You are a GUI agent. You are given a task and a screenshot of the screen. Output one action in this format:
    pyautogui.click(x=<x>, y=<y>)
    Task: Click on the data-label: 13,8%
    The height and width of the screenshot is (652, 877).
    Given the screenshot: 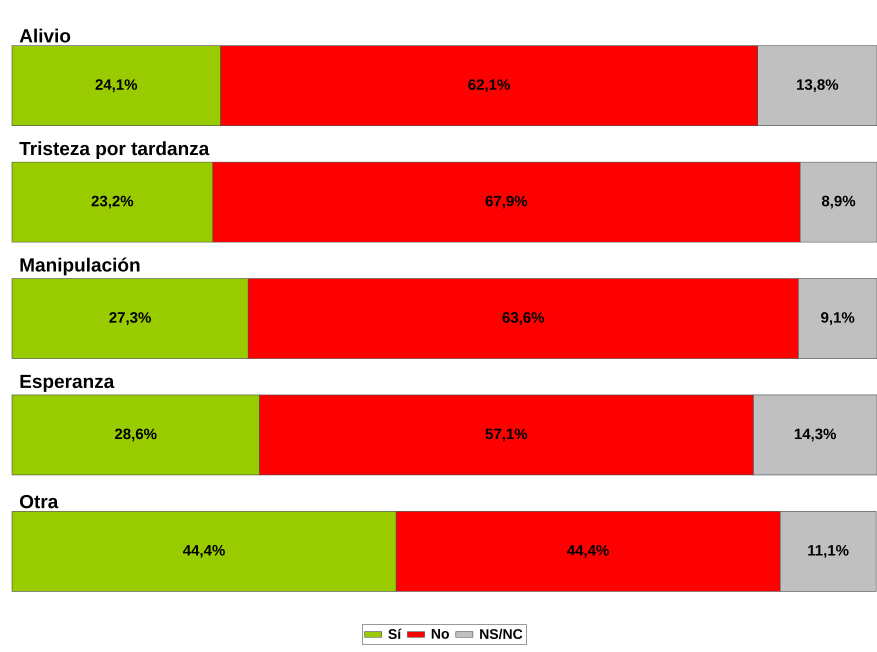 What is the action you would take?
    pyautogui.click(x=817, y=85)
    